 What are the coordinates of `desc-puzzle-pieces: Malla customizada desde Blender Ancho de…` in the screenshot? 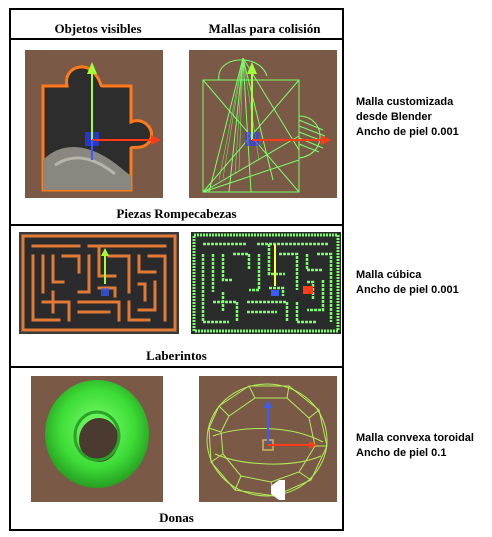 It's located at (407, 117).